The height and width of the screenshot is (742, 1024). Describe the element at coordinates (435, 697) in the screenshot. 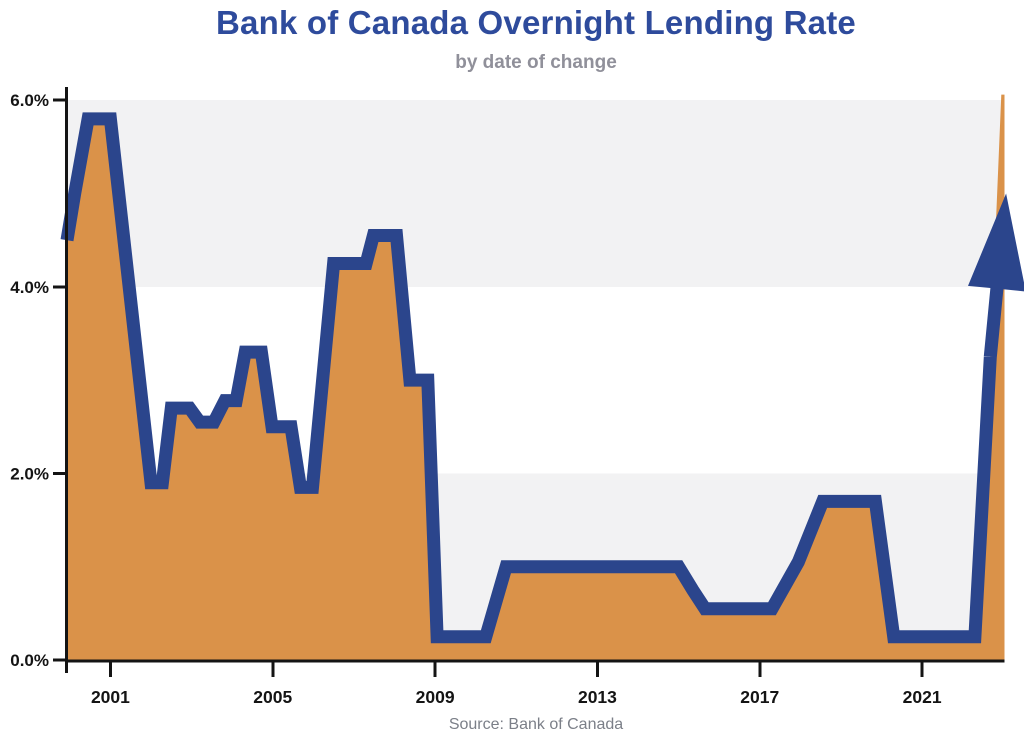

I see `x-tick-label: 2009` at that location.